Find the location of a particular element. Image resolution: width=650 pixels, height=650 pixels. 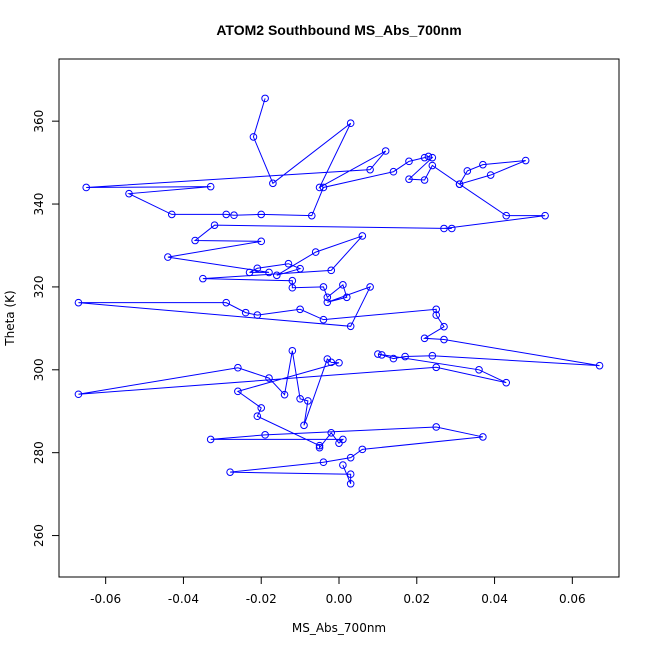

x-tick-label: 0.04 is located at coordinates (494, 599).